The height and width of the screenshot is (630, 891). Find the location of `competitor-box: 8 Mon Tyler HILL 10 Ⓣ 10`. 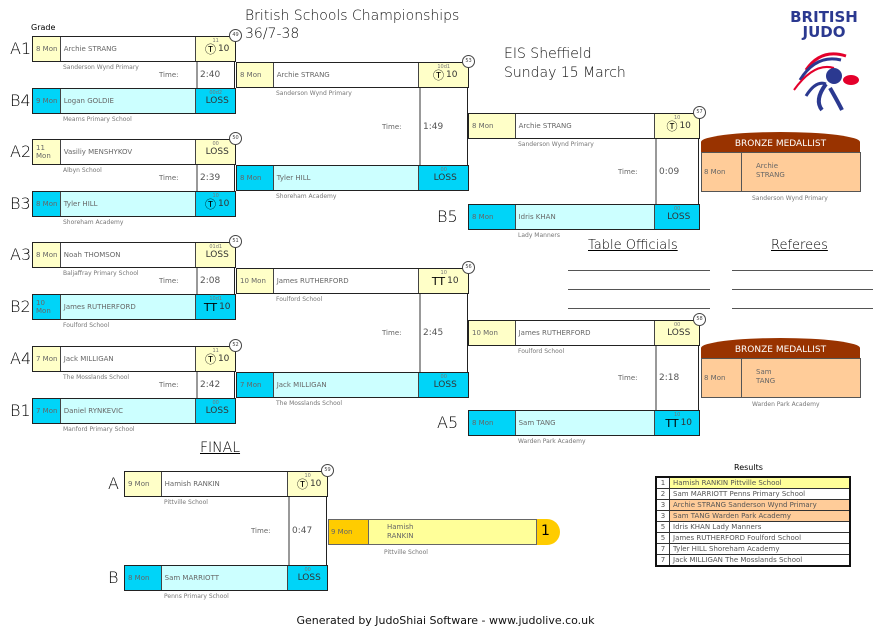

competitor-box: 8 Mon Tyler HILL 10 Ⓣ 10 is located at coordinates (134, 204).